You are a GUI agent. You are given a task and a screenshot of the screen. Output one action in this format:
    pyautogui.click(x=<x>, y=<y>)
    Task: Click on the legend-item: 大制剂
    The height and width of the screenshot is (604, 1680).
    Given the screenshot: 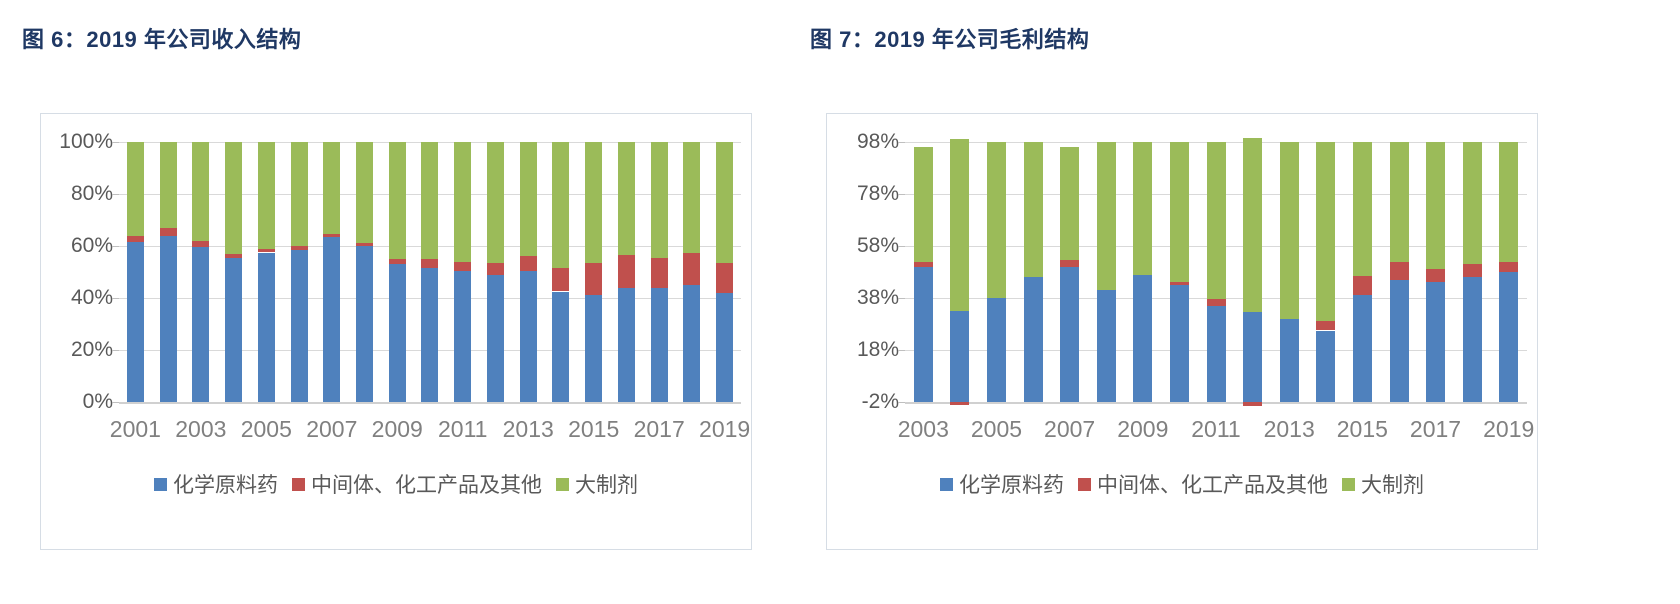 What is the action you would take?
    pyautogui.click(x=1383, y=484)
    